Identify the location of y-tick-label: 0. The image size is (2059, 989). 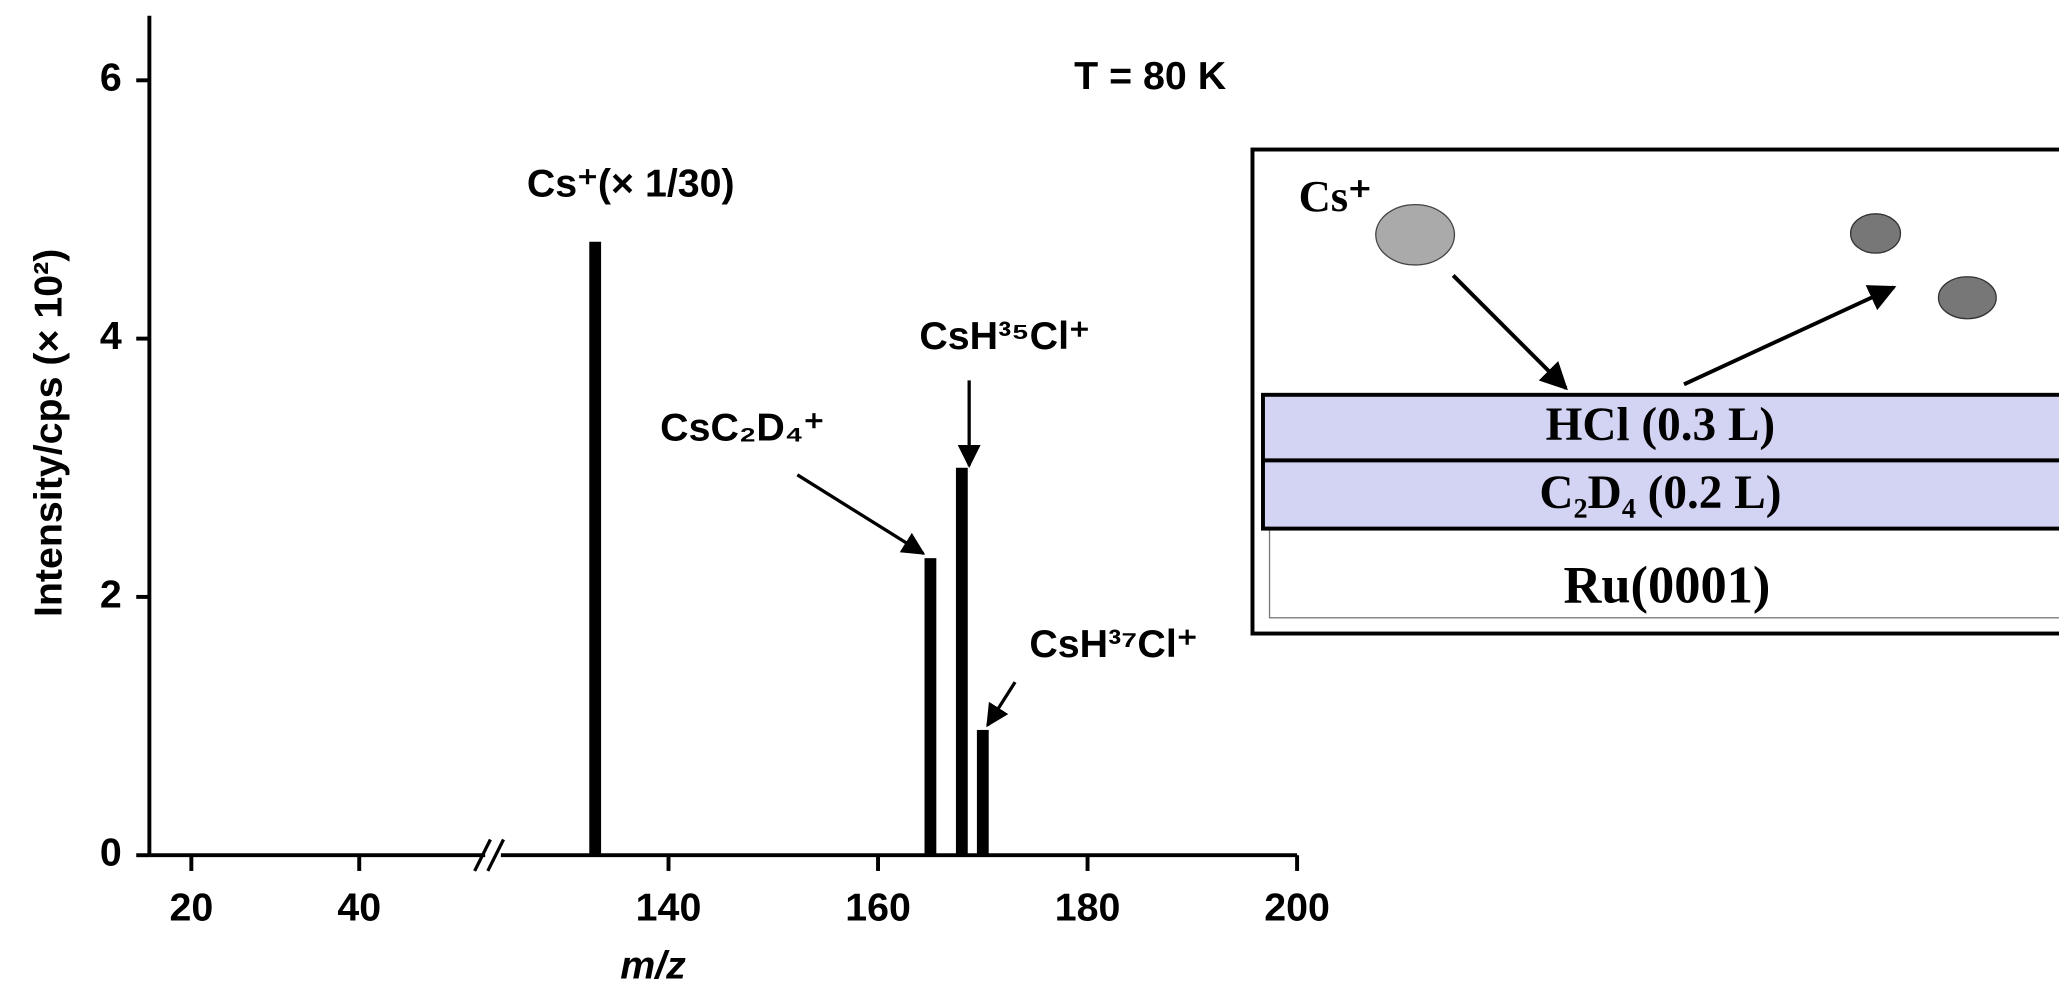
(111, 853).